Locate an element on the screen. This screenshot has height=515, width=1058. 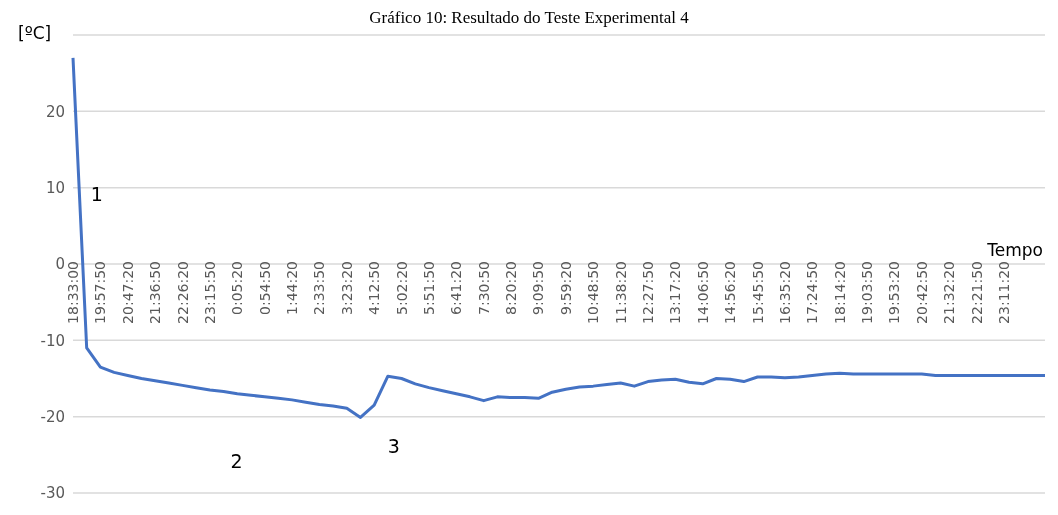
x-tick-label: 15:45:50 is located at coordinates (757, 292).